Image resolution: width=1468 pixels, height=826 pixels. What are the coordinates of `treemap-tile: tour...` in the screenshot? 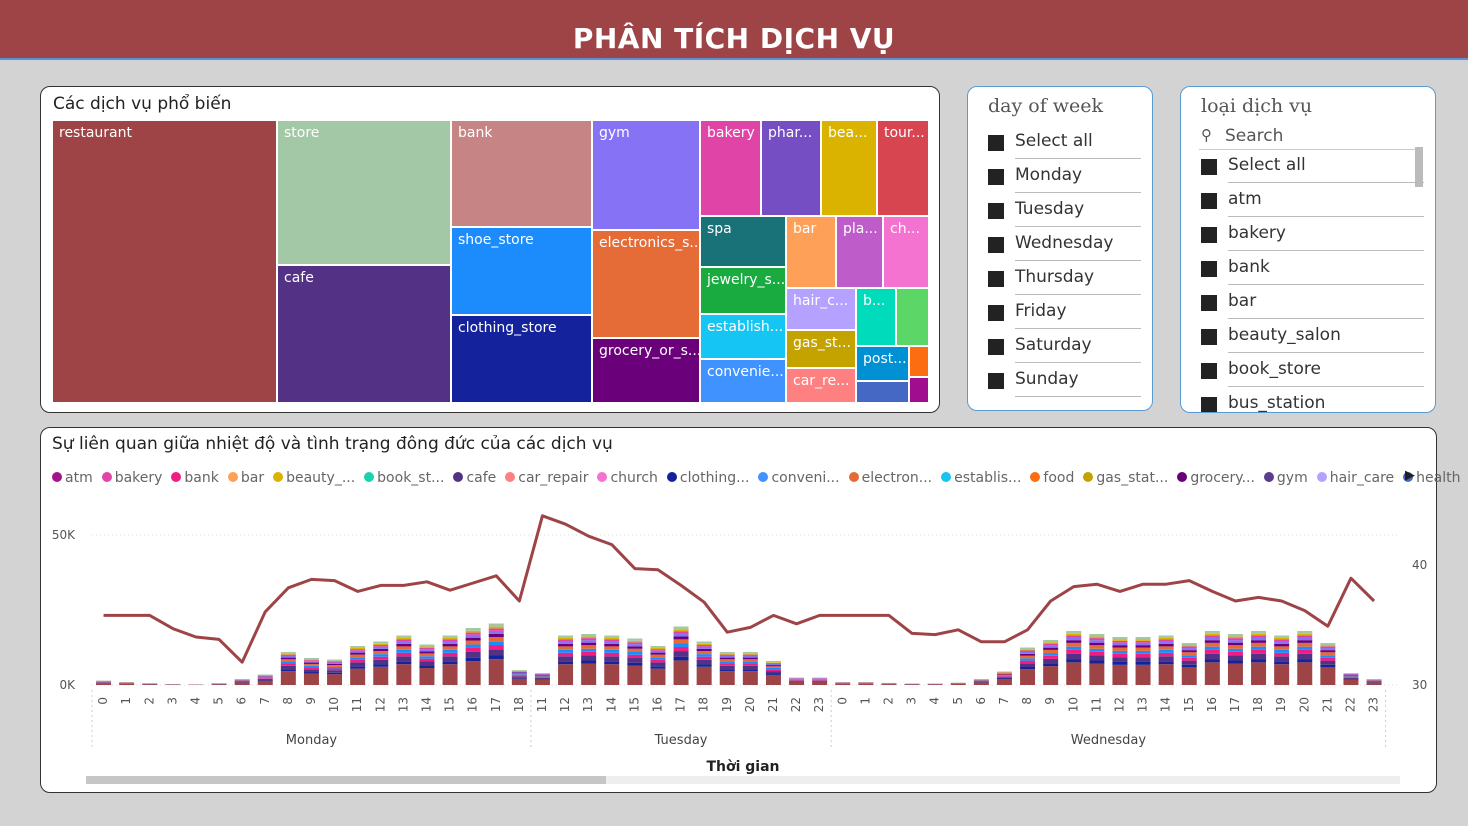 It's located at (903, 168).